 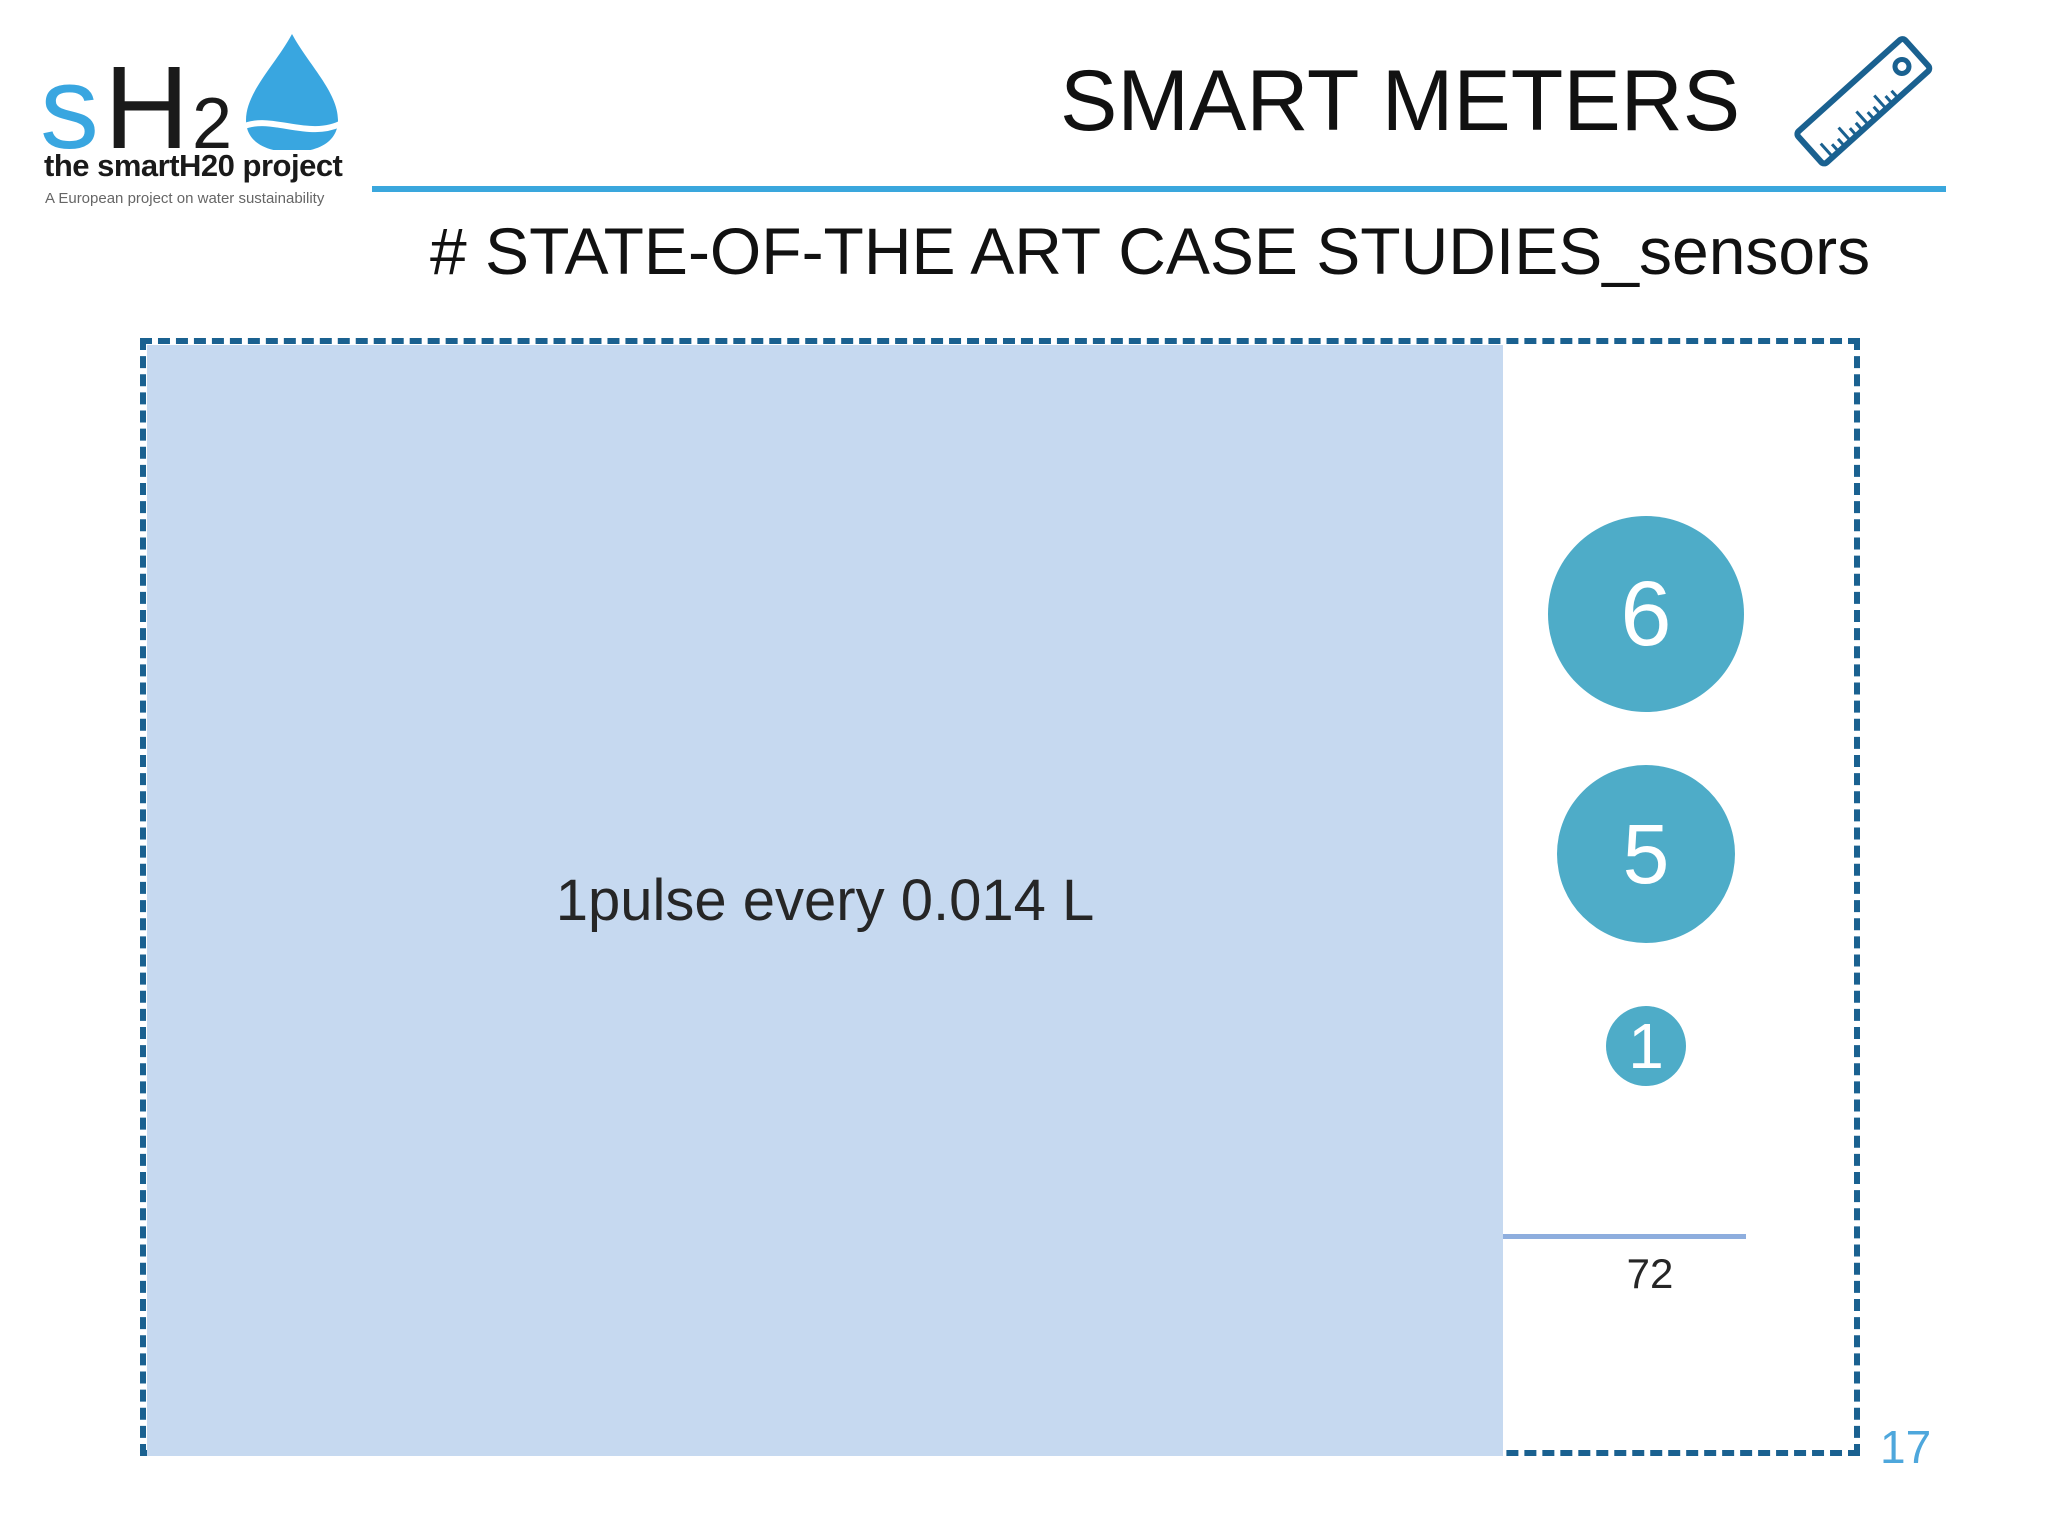 What do you see at coordinates (1863, 101) in the screenshot?
I see `ruler-icon` at bounding box center [1863, 101].